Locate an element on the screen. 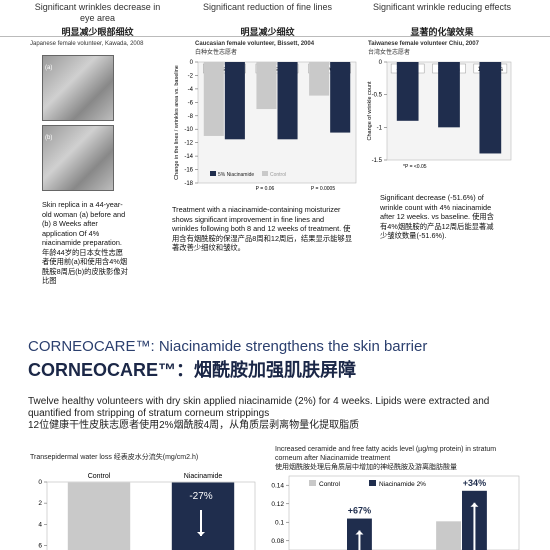 The width and height of the screenshot is (550, 550). col-title-cn: 明显减少细纹 is located at coordinates (267, 32).